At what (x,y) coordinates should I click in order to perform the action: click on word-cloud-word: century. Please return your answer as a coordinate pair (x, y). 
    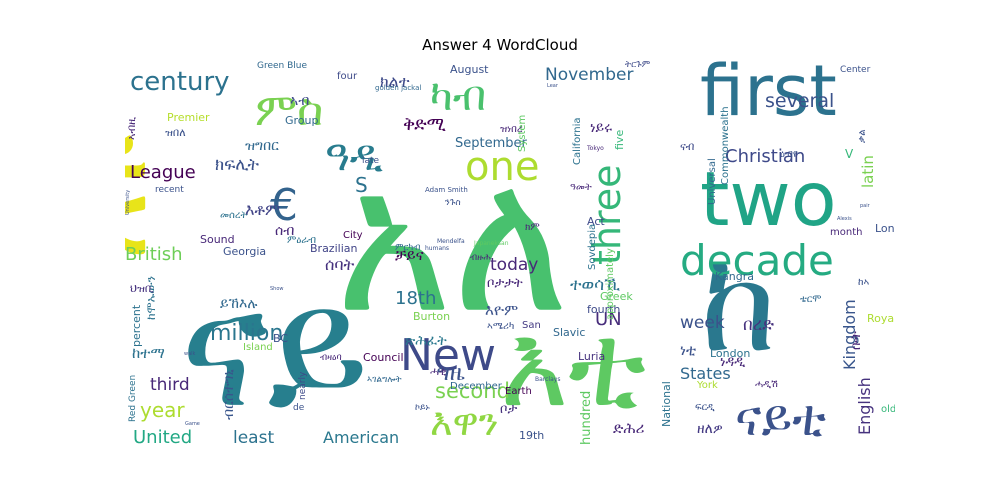
    Looking at the image, I should click on (180, 82).